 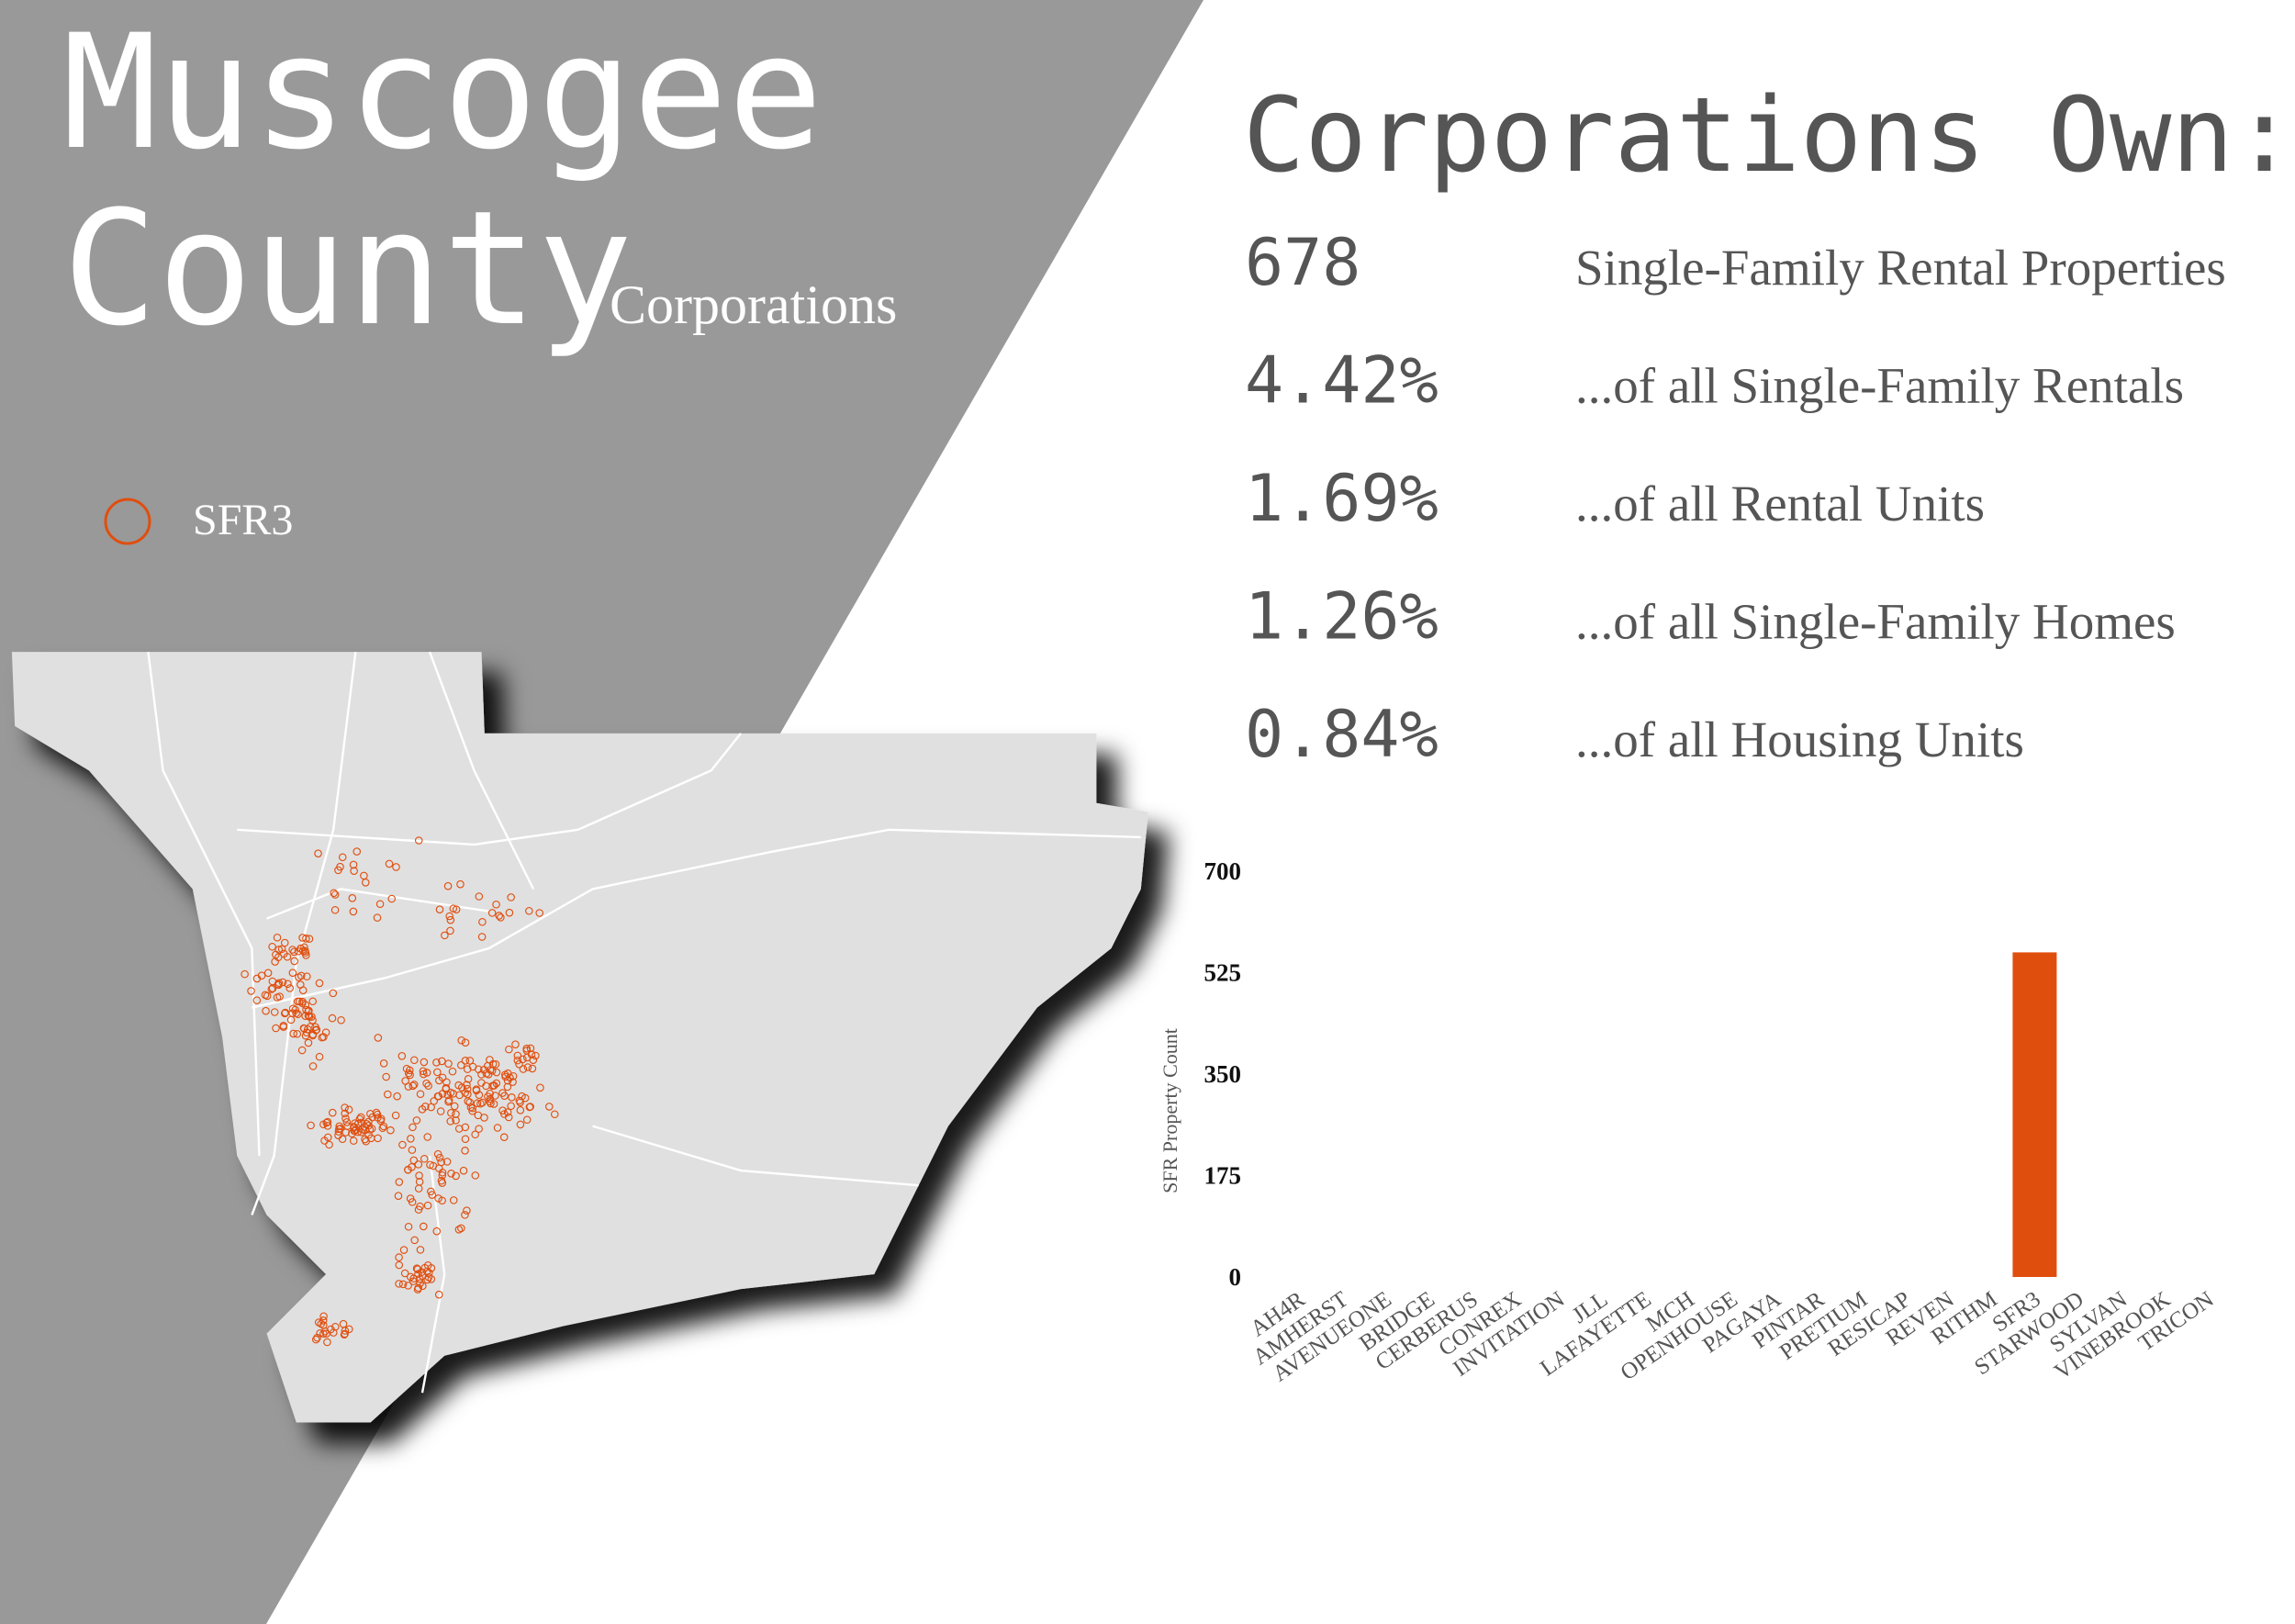 I want to click on y-tick-label: 700, so click(x=1223, y=871).